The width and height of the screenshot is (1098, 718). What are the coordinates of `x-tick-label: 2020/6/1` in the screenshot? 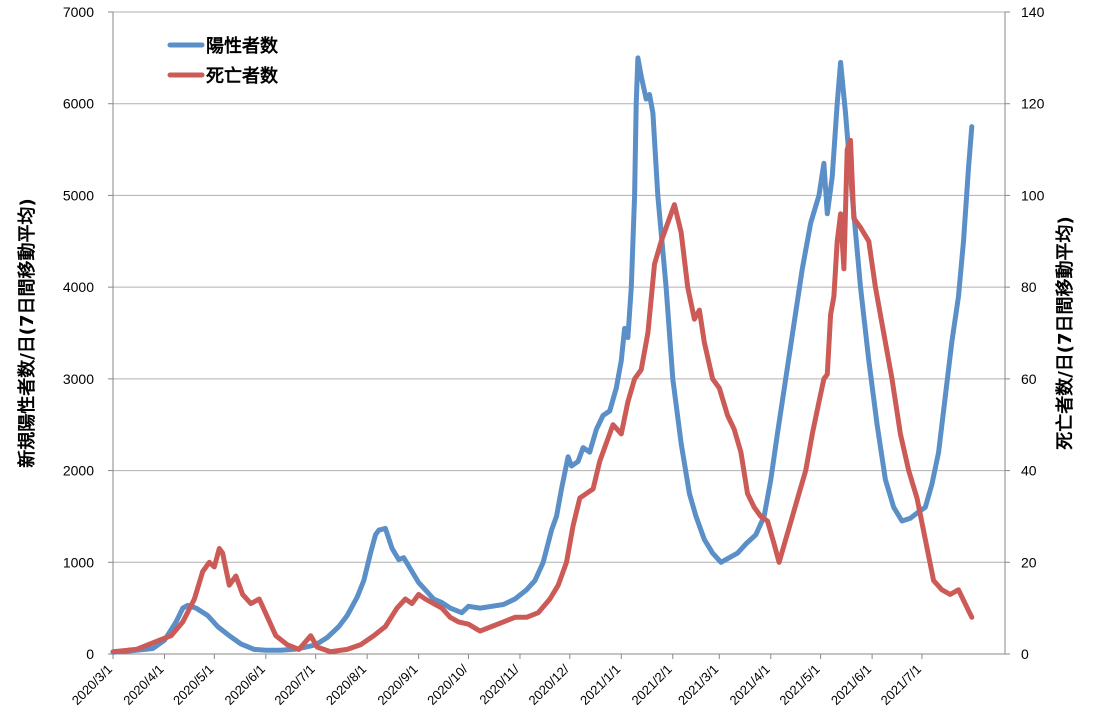 It's located at (245, 685).